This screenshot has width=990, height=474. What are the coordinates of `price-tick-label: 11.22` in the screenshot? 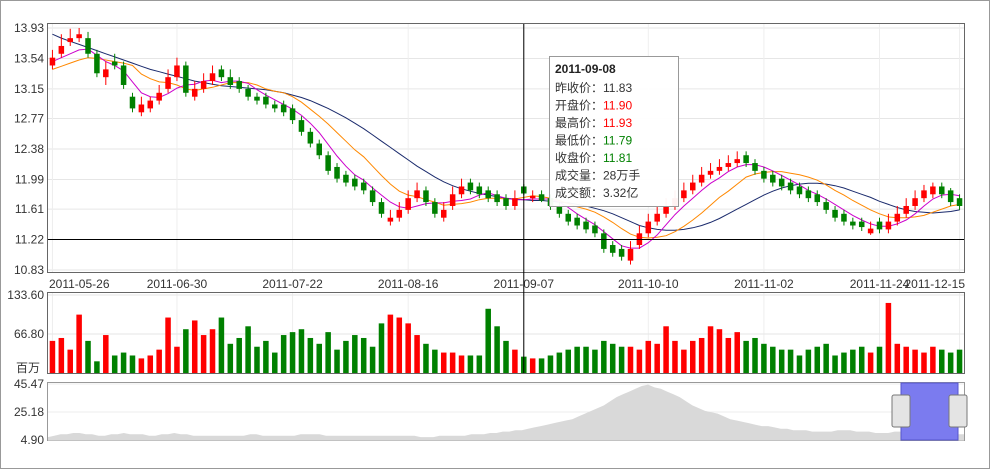 It's located at (29, 240).